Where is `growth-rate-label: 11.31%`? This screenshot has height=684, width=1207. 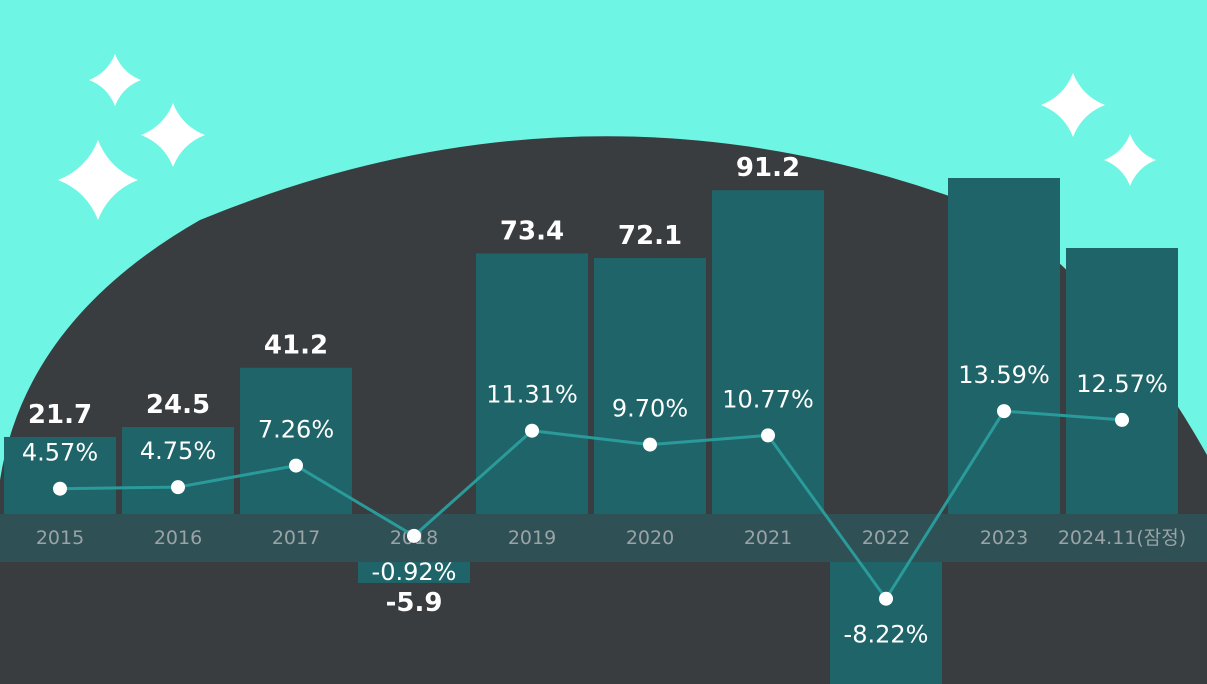 growth-rate-label: 11.31% is located at coordinates (532, 395).